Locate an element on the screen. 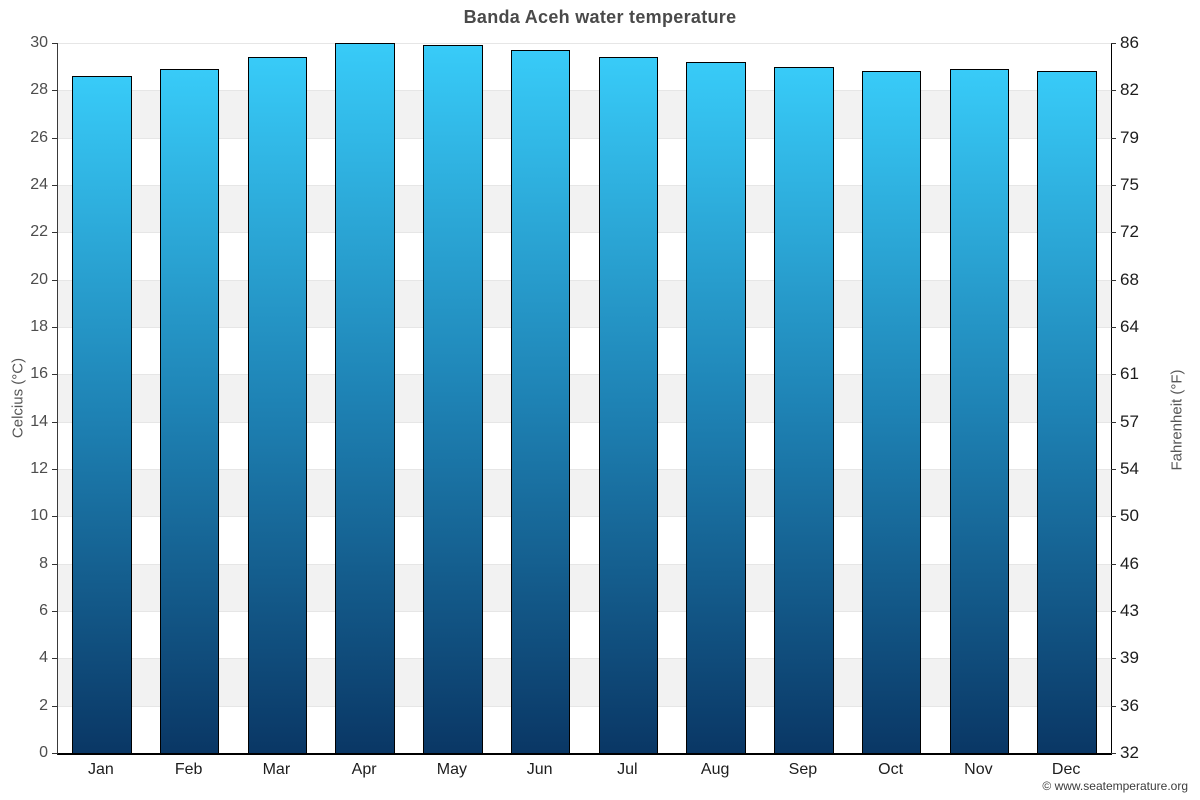 This screenshot has width=1200, height=800. month-label-mar: Mar is located at coordinates (276, 769).